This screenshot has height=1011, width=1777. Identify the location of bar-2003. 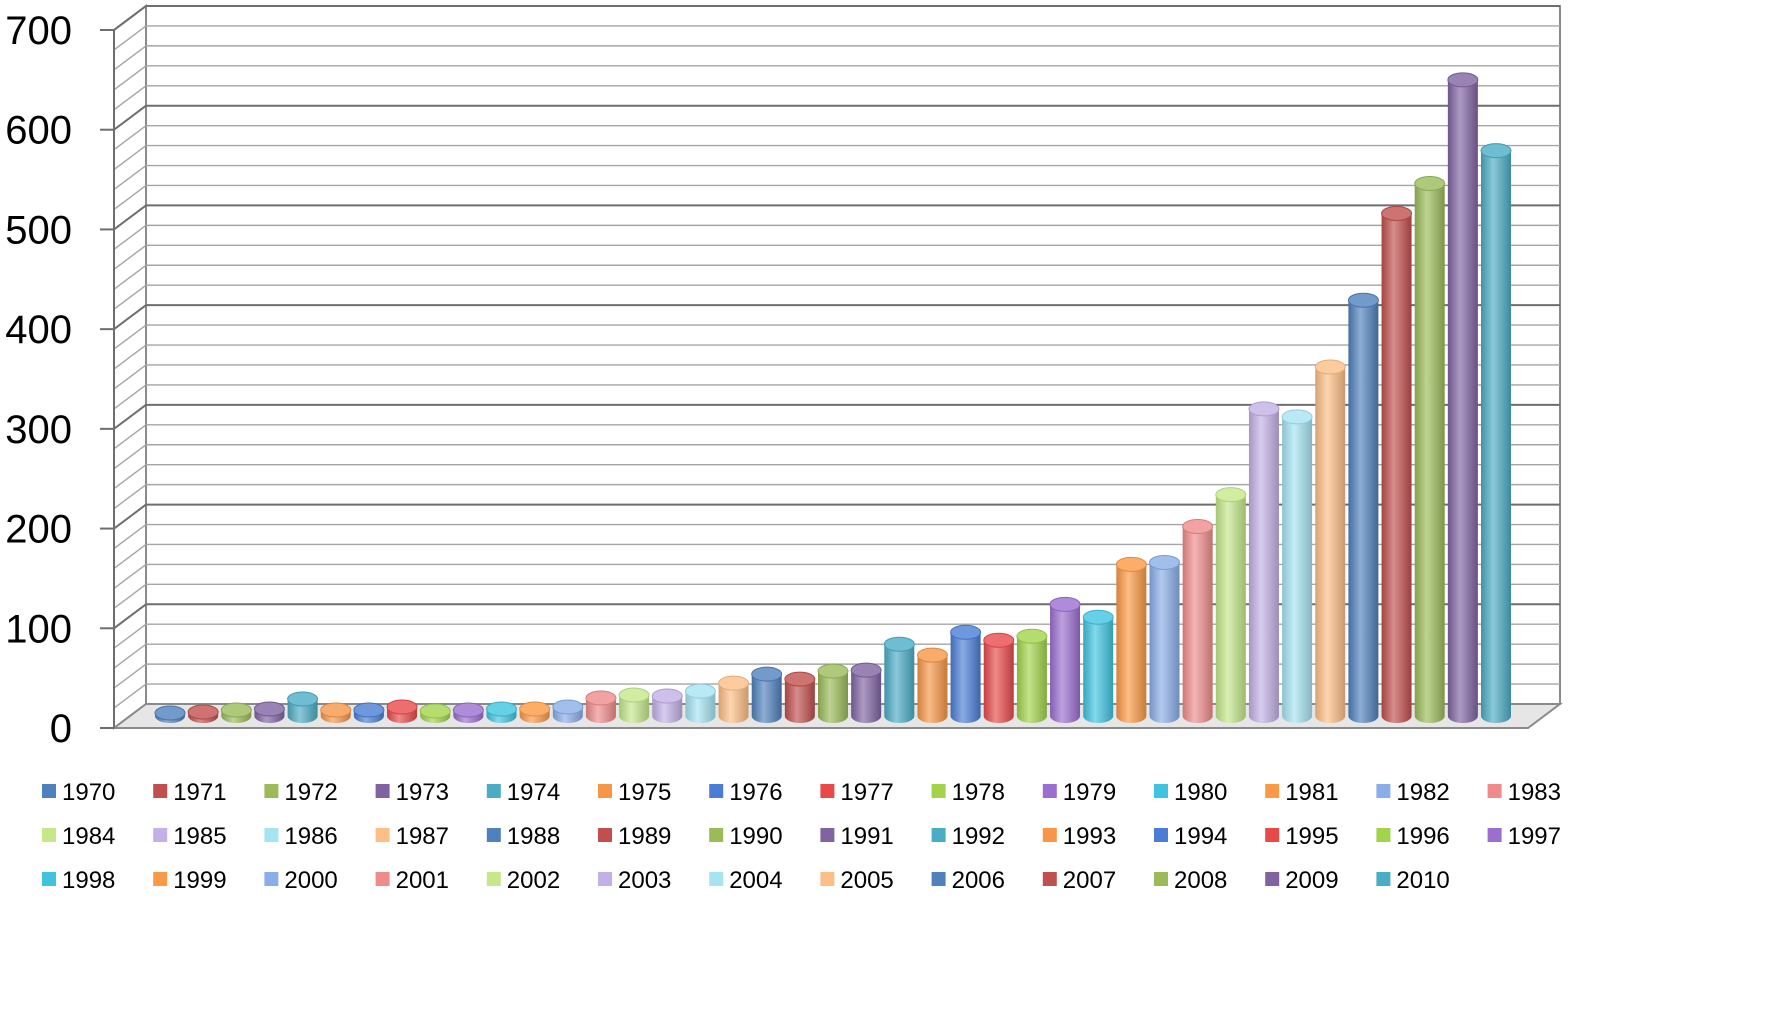
(1264, 562).